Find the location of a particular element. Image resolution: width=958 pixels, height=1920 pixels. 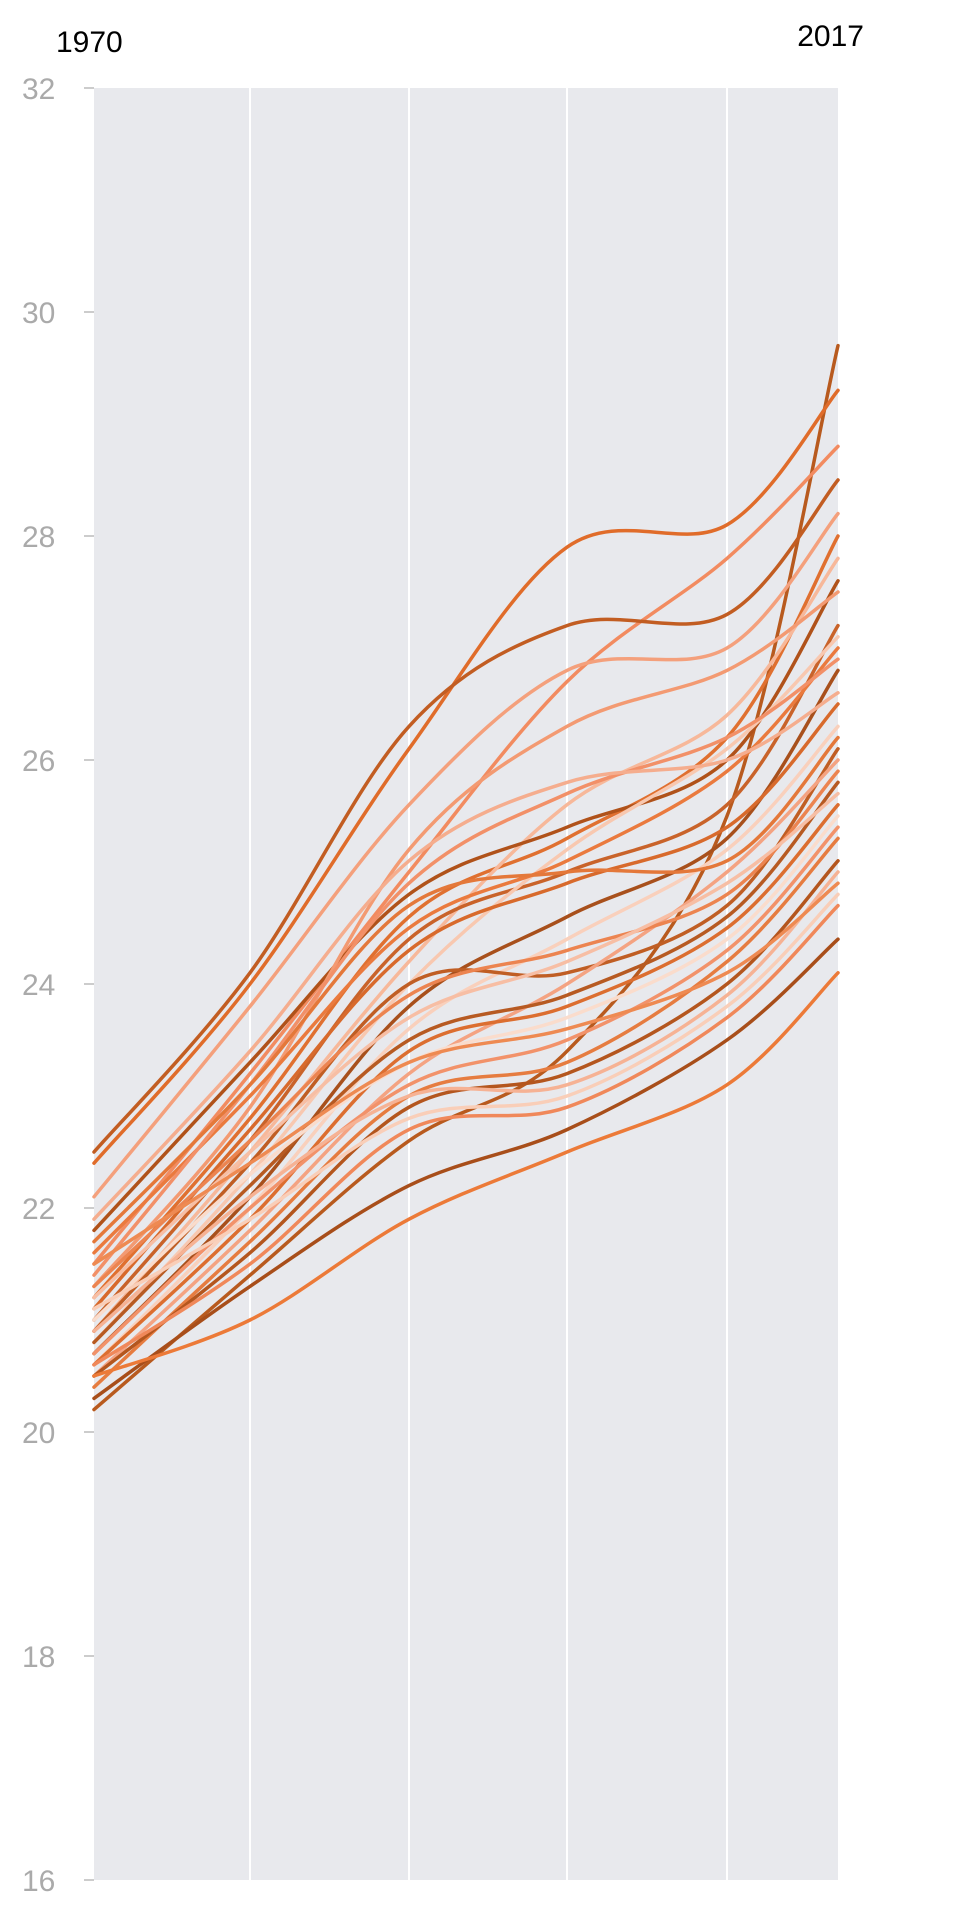

y-tick-label: 24 is located at coordinates (38, 985).